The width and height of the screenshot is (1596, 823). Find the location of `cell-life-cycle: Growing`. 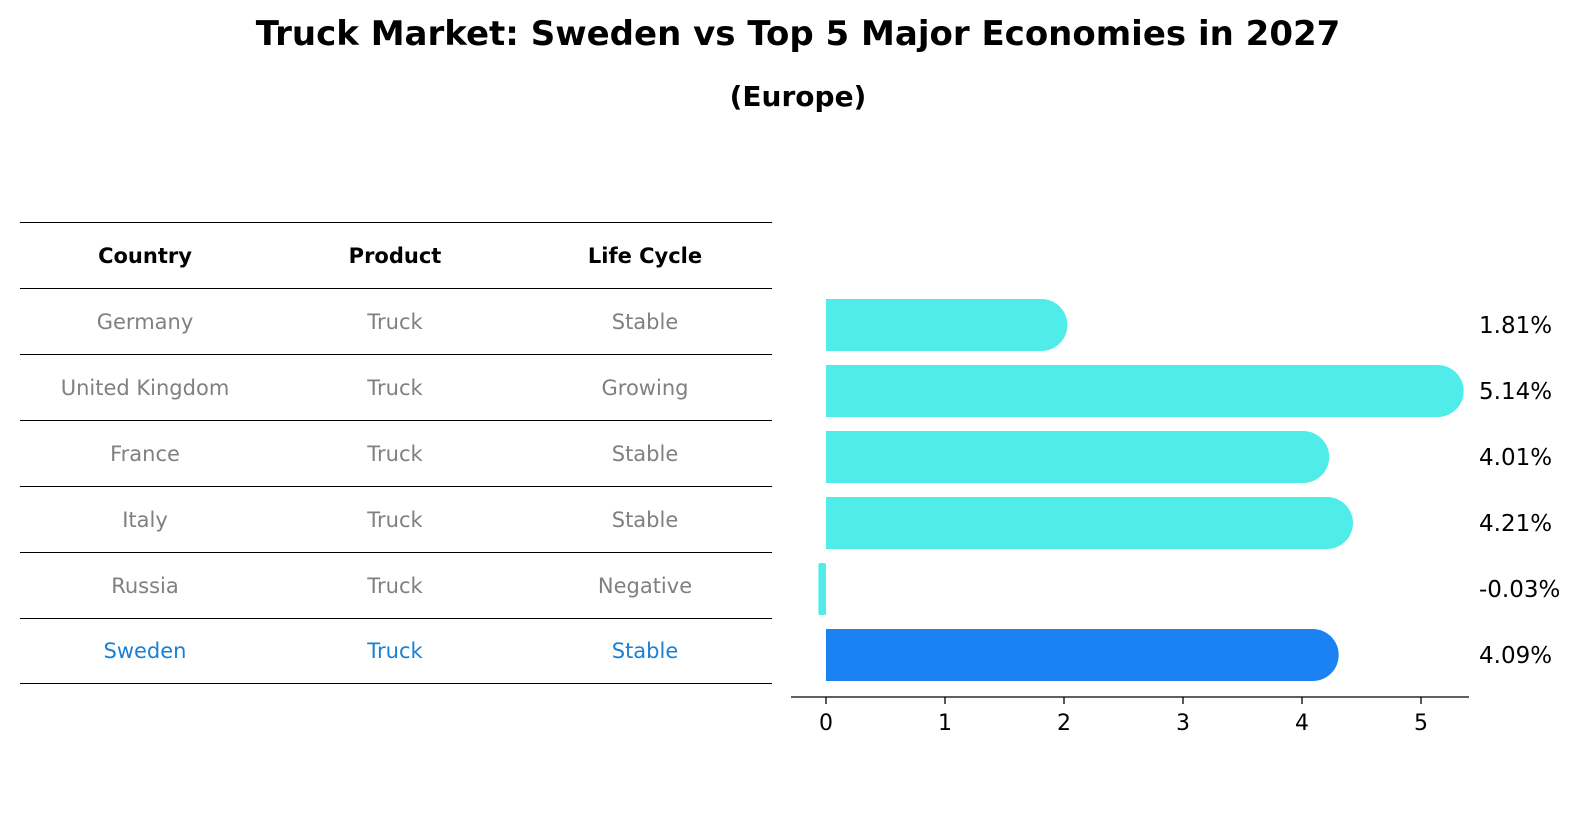

cell-life-cycle: Growing is located at coordinates (645, 387).